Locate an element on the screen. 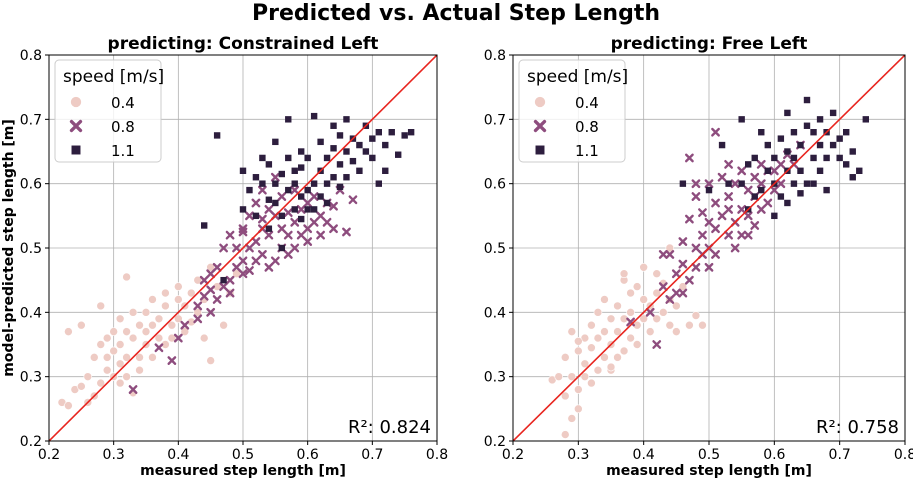  chart1-legend-title: speed [m/s] is located at coordinates (577, 77).